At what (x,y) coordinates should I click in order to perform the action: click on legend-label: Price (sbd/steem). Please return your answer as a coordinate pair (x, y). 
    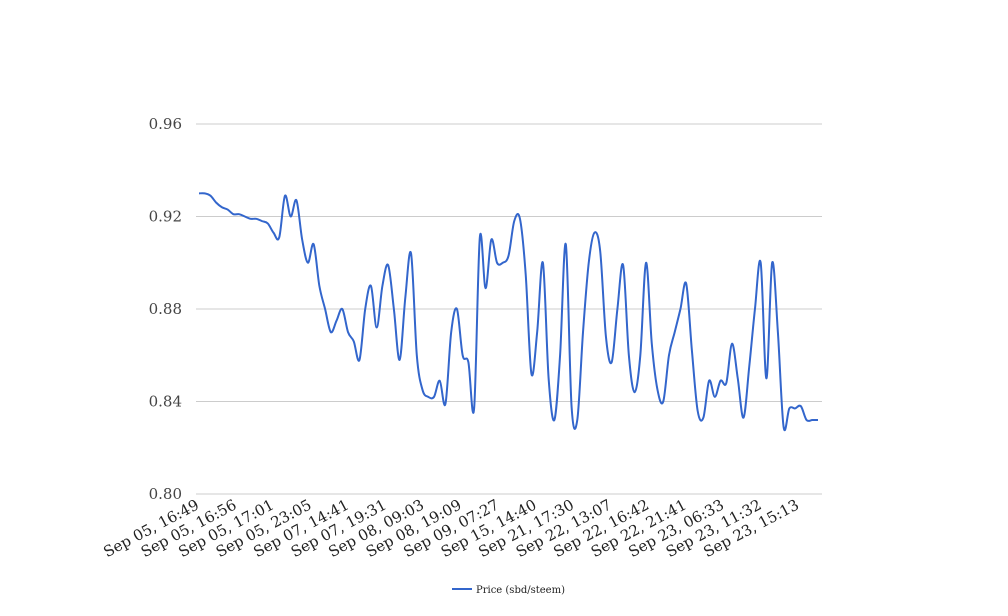
    Looking at the image, I should click on (520, 590).